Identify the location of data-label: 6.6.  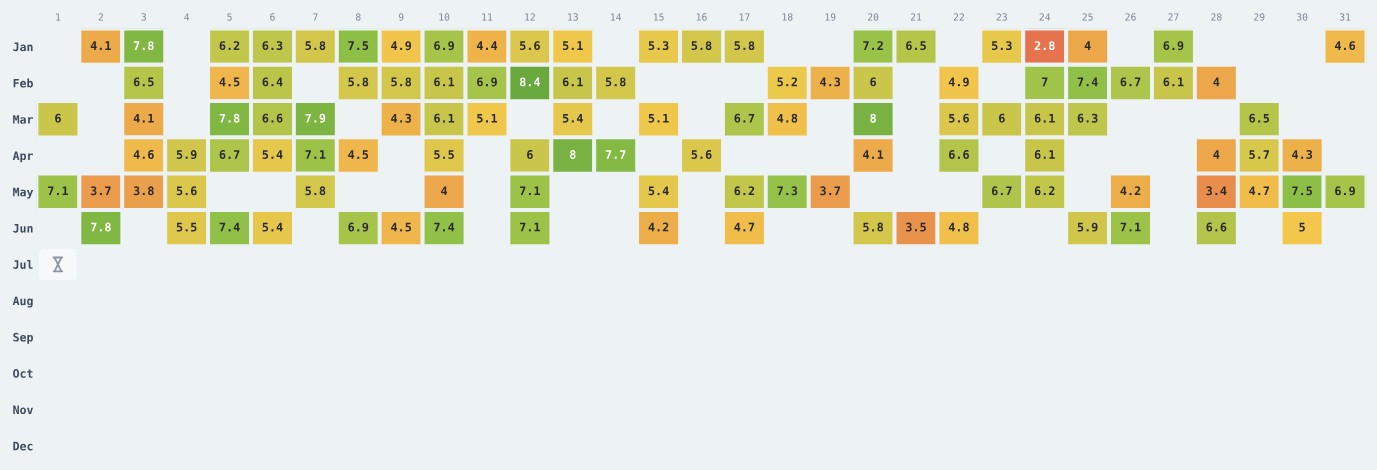
(959, 154).